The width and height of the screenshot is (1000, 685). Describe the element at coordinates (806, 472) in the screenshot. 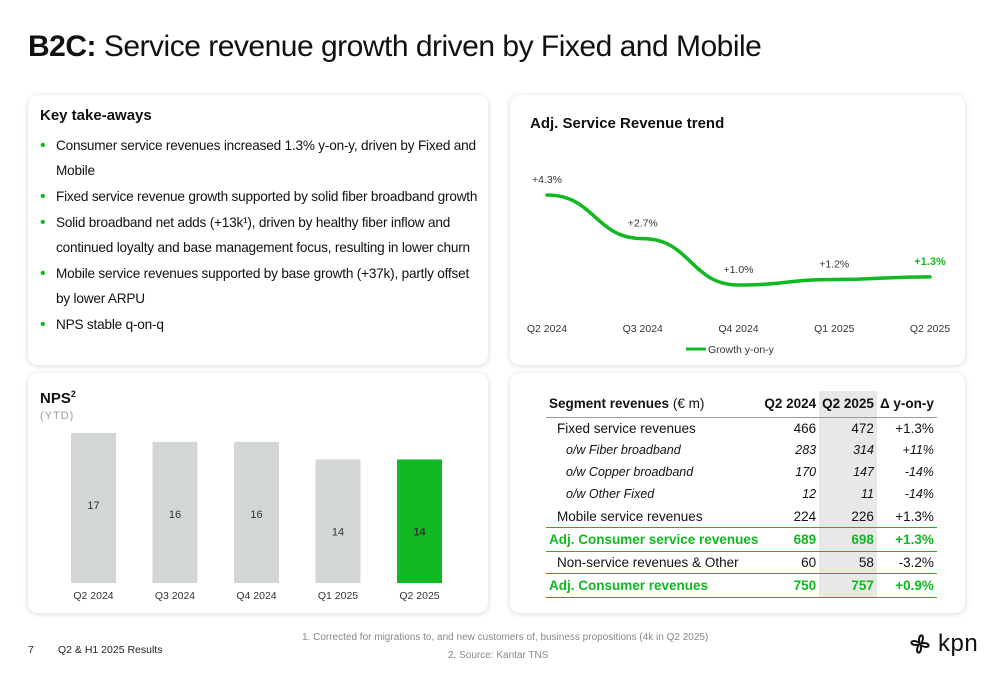

I see `segment-row-q2-2024: 170` at that location.